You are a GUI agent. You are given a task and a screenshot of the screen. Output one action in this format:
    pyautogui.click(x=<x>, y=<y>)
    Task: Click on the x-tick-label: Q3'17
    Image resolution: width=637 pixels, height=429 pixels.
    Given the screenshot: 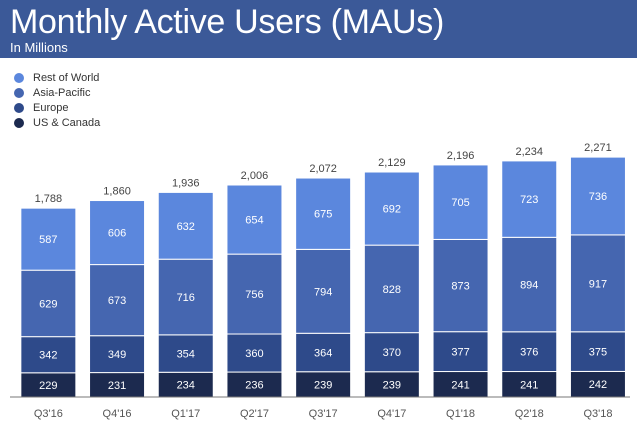 What is the action you would take?
    pyautogui.click(x=323, y=414)
    